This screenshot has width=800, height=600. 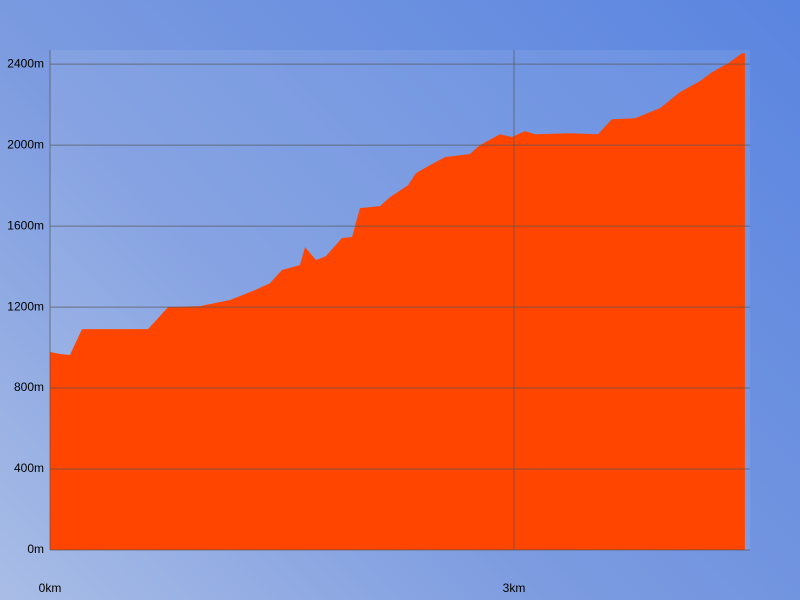 What do you see at coordinates (25, 306) in the screenshot?
I see `y-tick-label: 1200m` at bounding box center [25, 306].